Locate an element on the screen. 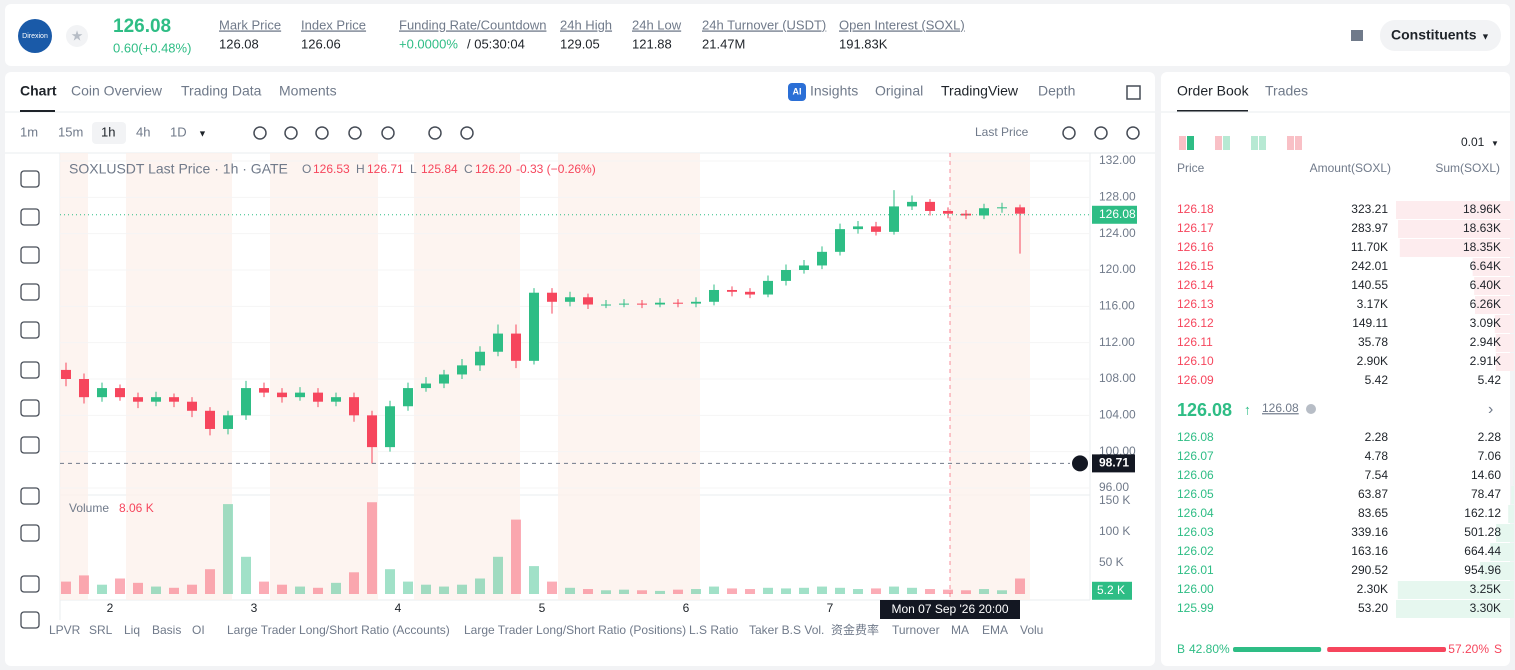 The height and width of the screenshot is (670, 1515). last-price-label: 126.08 is located at coordinates (1117, 214).